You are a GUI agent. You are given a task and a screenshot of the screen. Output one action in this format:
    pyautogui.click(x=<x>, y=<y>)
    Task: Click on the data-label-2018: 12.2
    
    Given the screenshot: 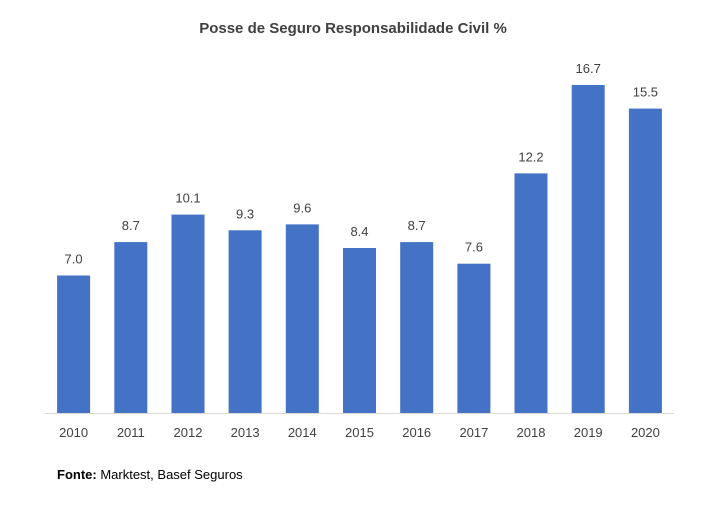 What is the action you would take?
    pyautogui.click(x=530, y=156)
    